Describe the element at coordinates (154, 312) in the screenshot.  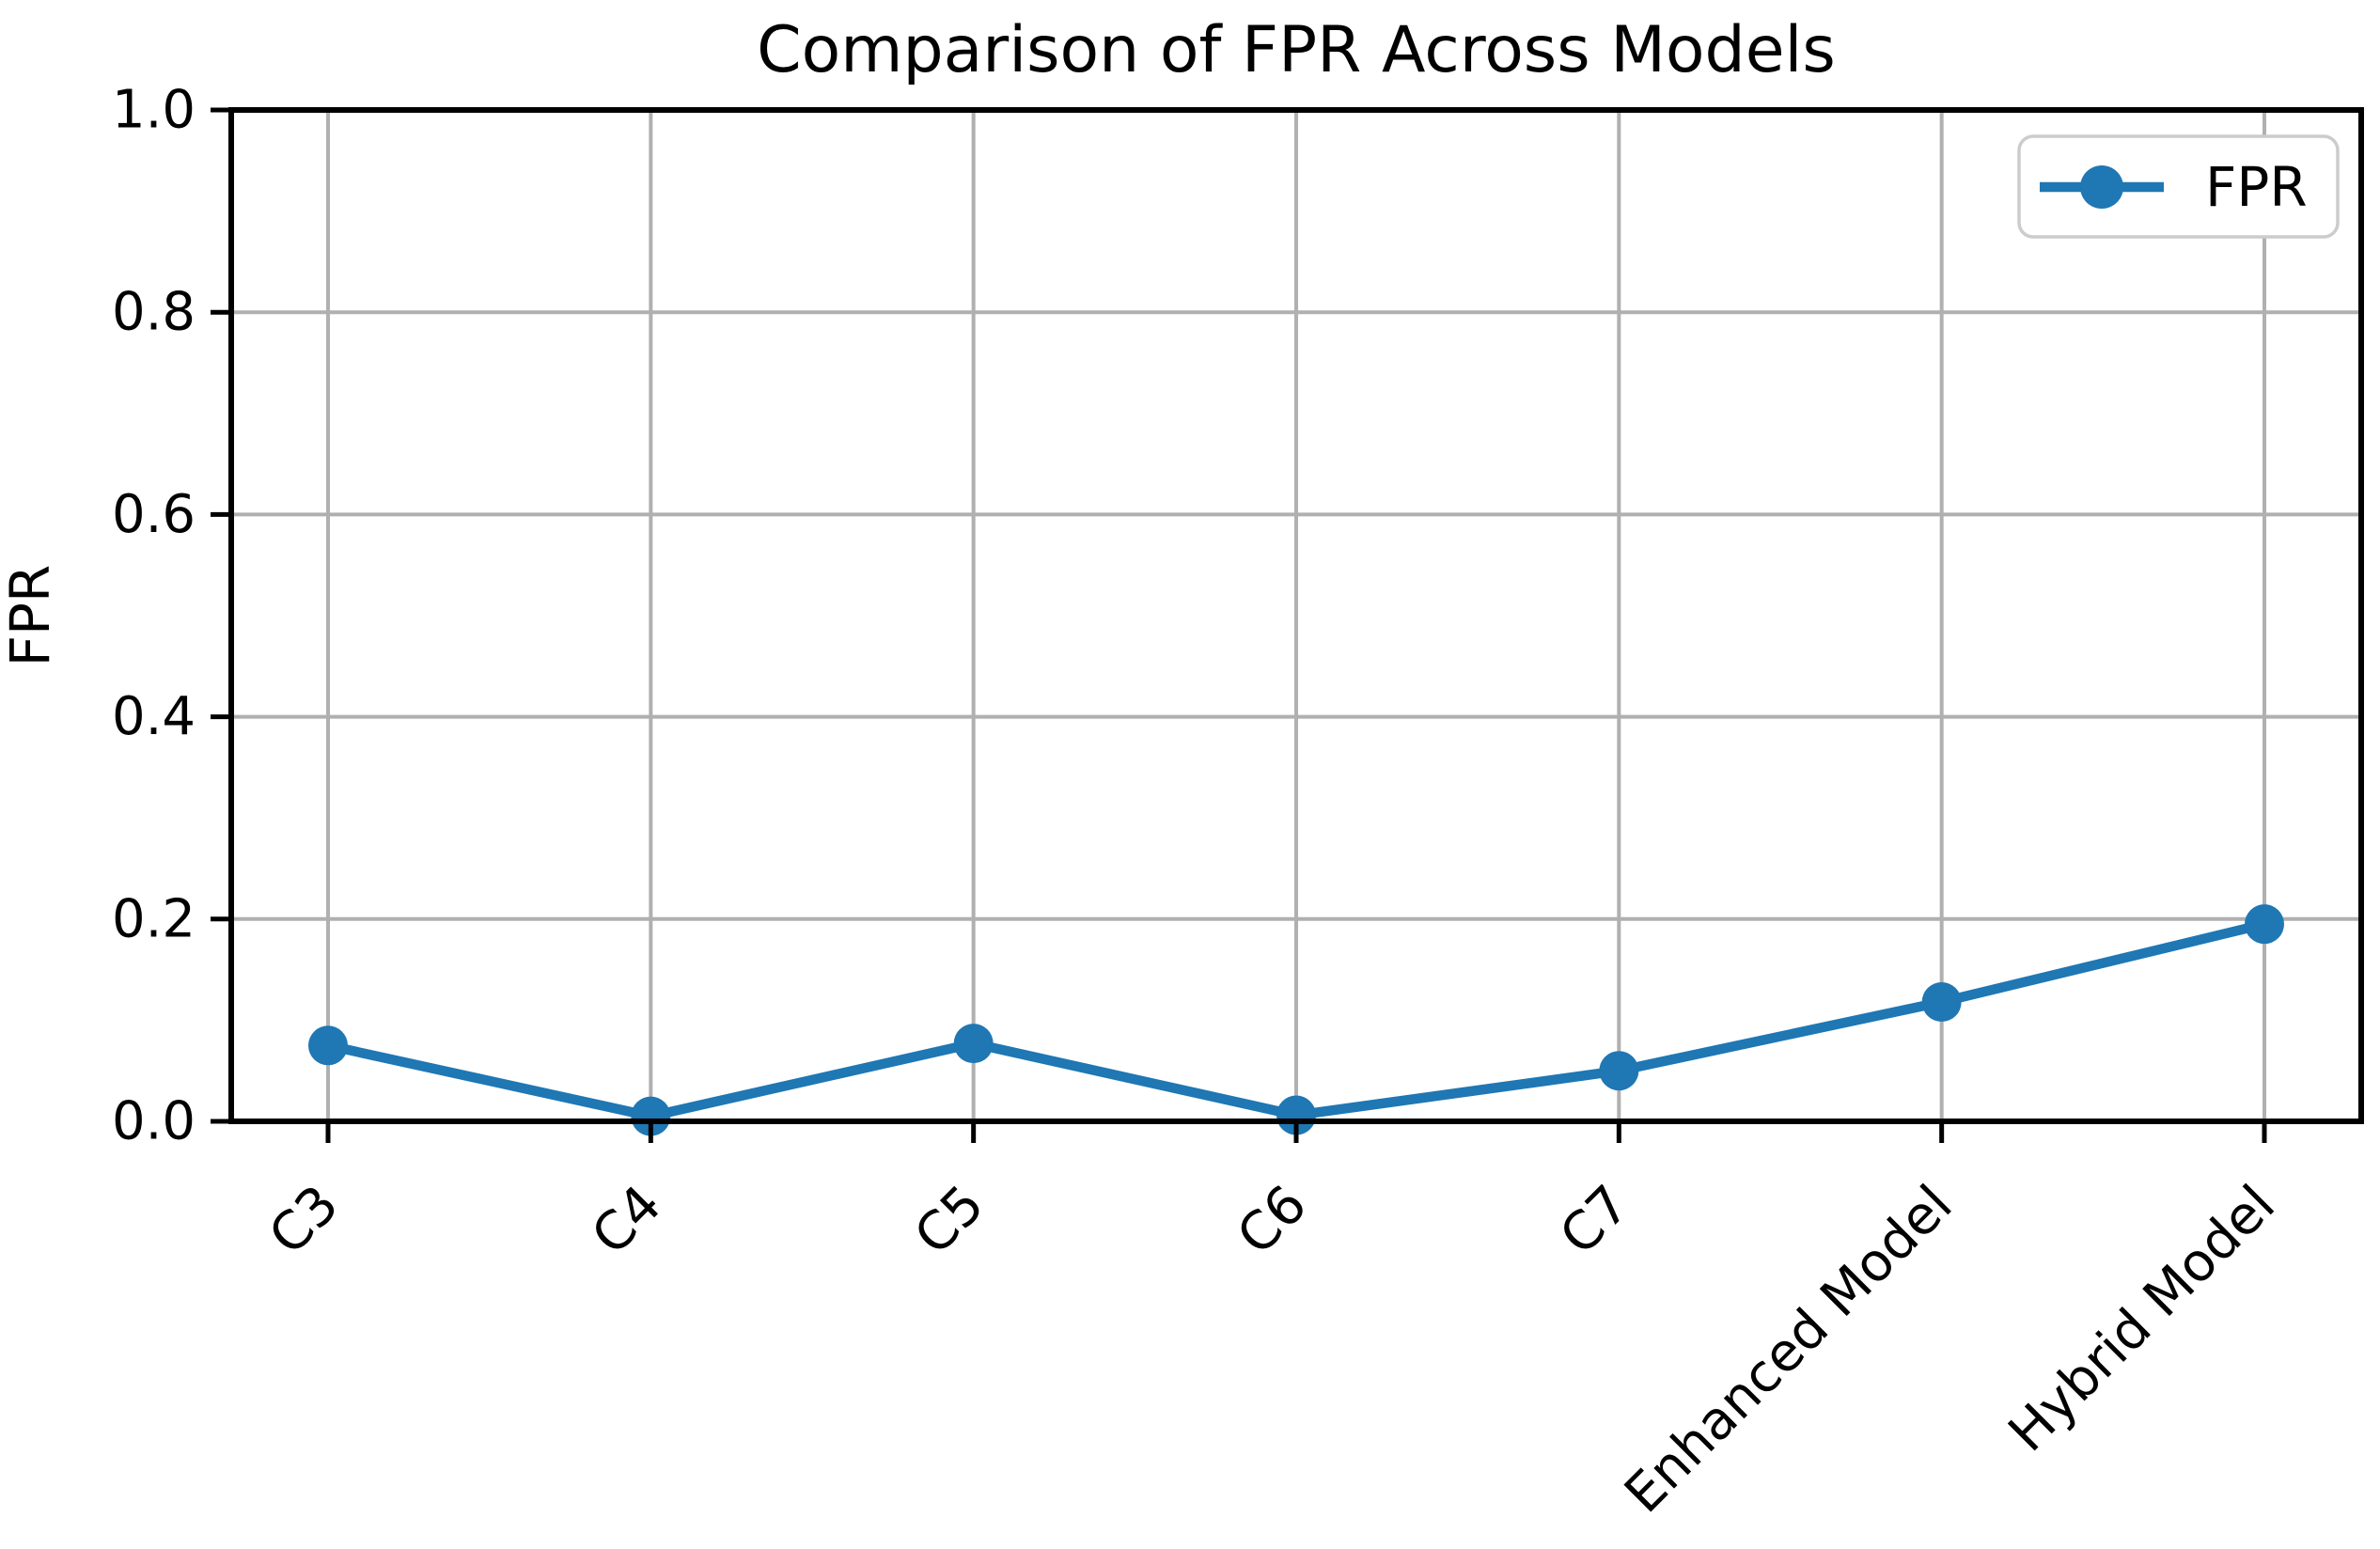
I see `y-tick-label: 0.8` at that location.